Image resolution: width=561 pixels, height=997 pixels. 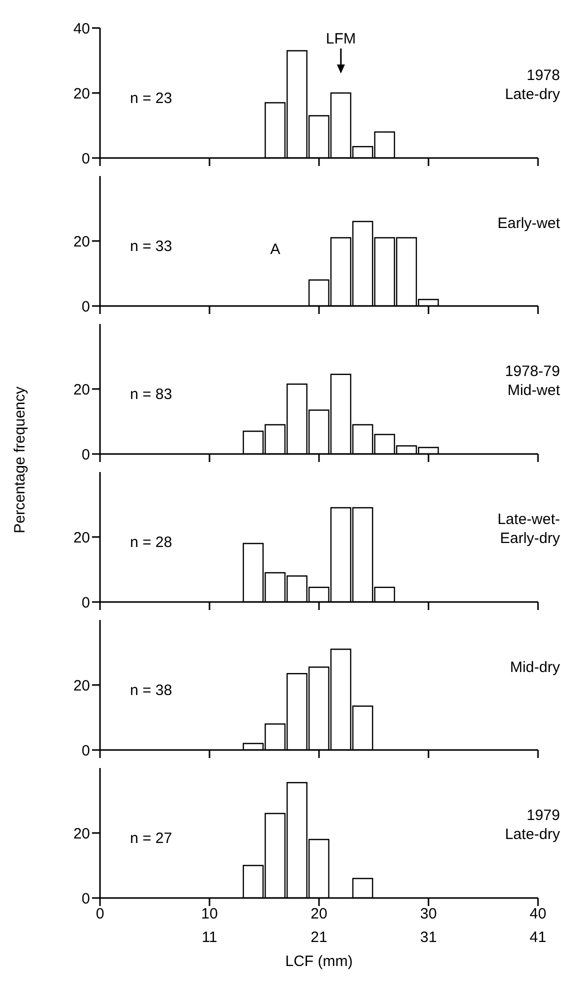 I want to click on text: 1979 Late-dry, so click(x=532, y=825).